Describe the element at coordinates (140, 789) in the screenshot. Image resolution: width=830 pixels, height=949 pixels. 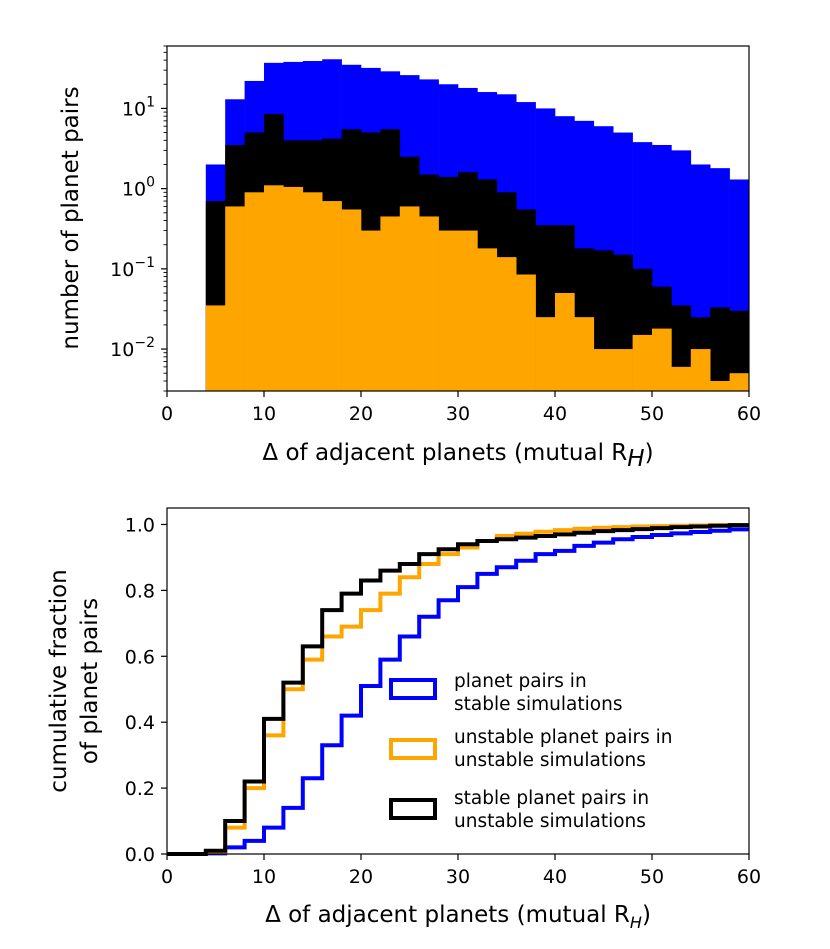
I see `bottom-y-tick-label: 0.2` at that location.